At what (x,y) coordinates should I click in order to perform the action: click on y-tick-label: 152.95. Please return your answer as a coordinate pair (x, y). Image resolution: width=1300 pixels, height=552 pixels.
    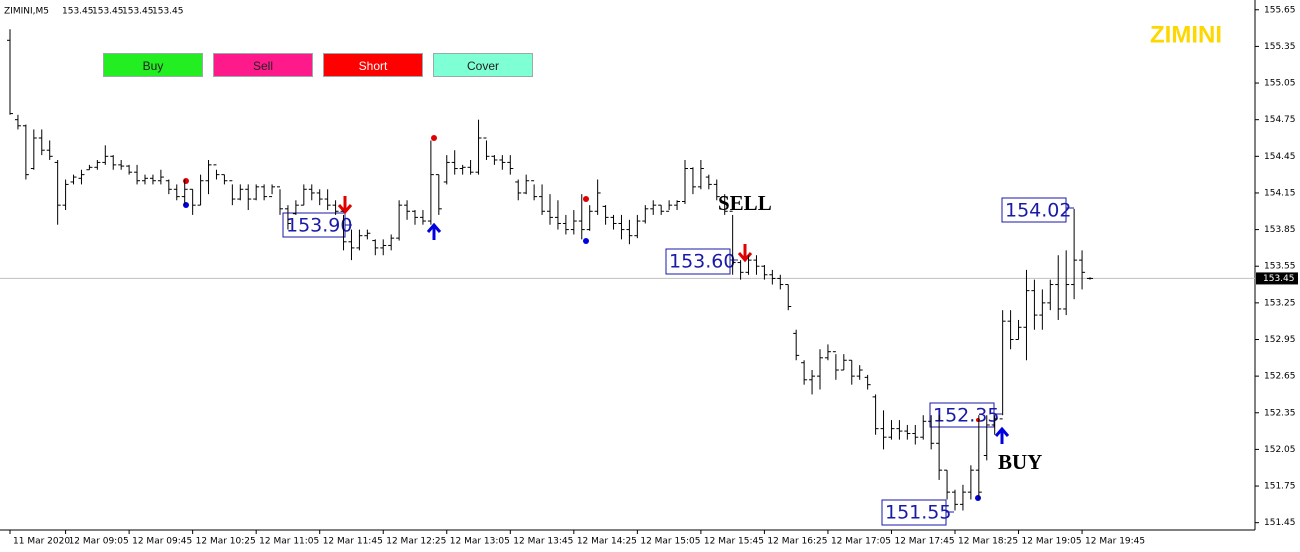
    Looking at the image, I should click on (1280, 340).